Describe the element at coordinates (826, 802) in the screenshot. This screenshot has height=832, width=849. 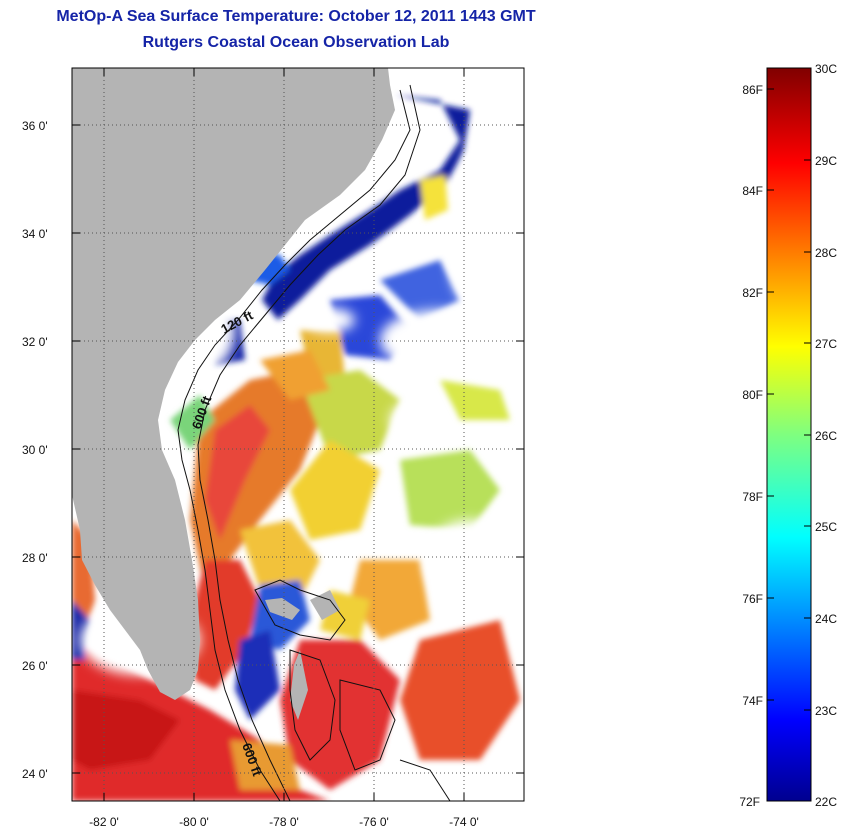
I see `celsius-label: 22C` at that location.